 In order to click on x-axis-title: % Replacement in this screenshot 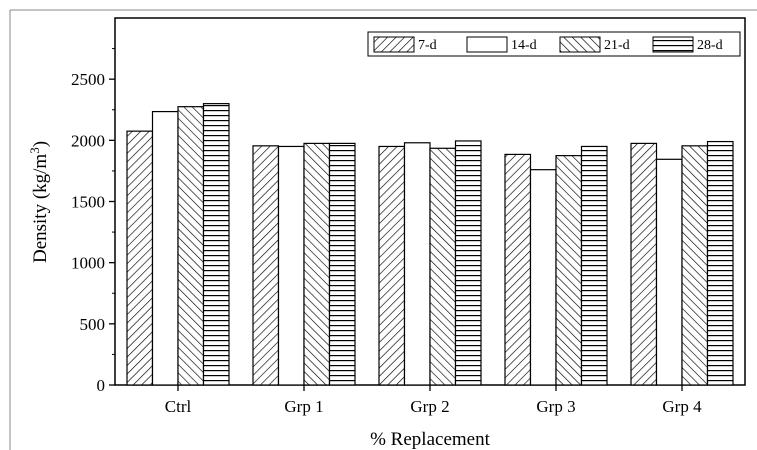, I will do `click(430, 439)`.